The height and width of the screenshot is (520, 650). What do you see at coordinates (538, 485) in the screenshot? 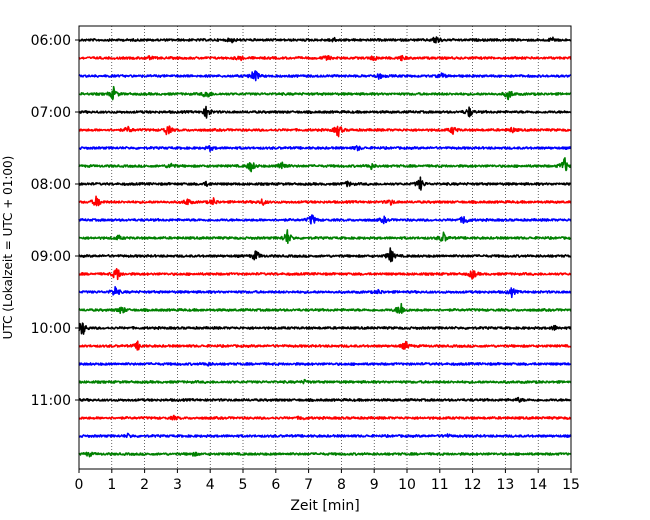
I see `x-tick-label: 14` at bounding box center [538, 485].